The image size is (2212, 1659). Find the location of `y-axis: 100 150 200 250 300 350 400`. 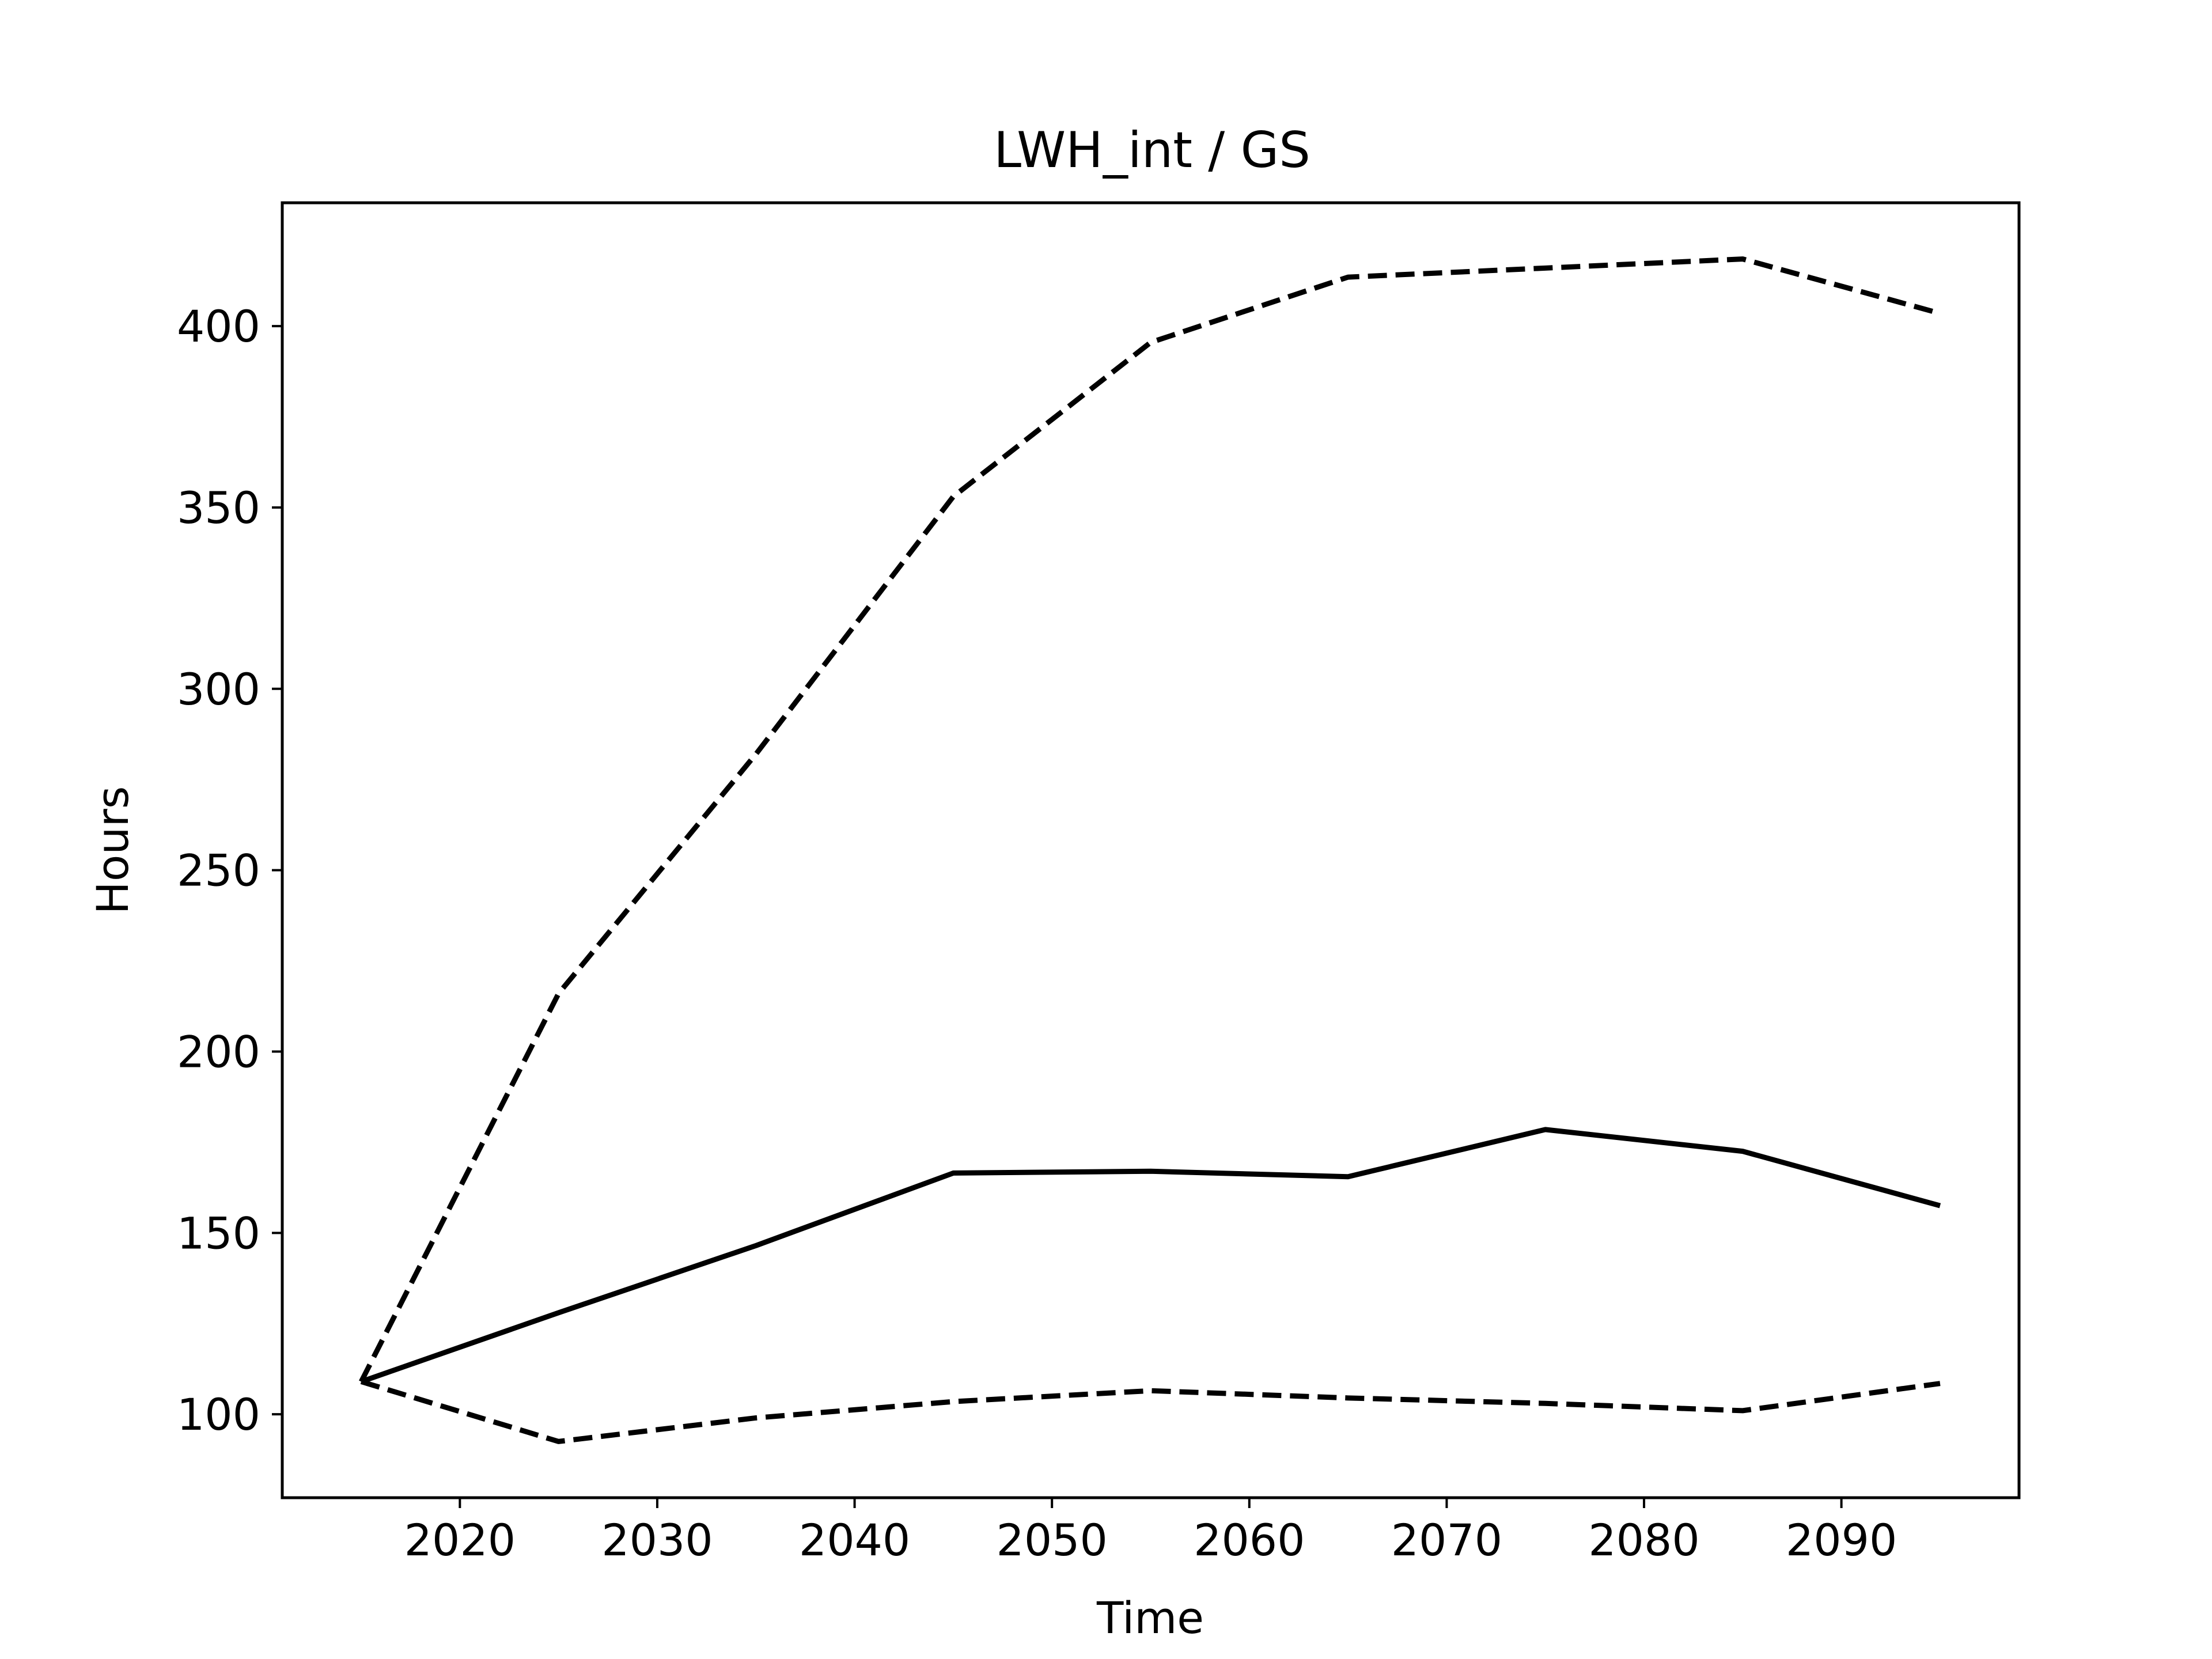

y-axis: 100 150 200 250 300 350 400 is located at coordinates (229, 870).